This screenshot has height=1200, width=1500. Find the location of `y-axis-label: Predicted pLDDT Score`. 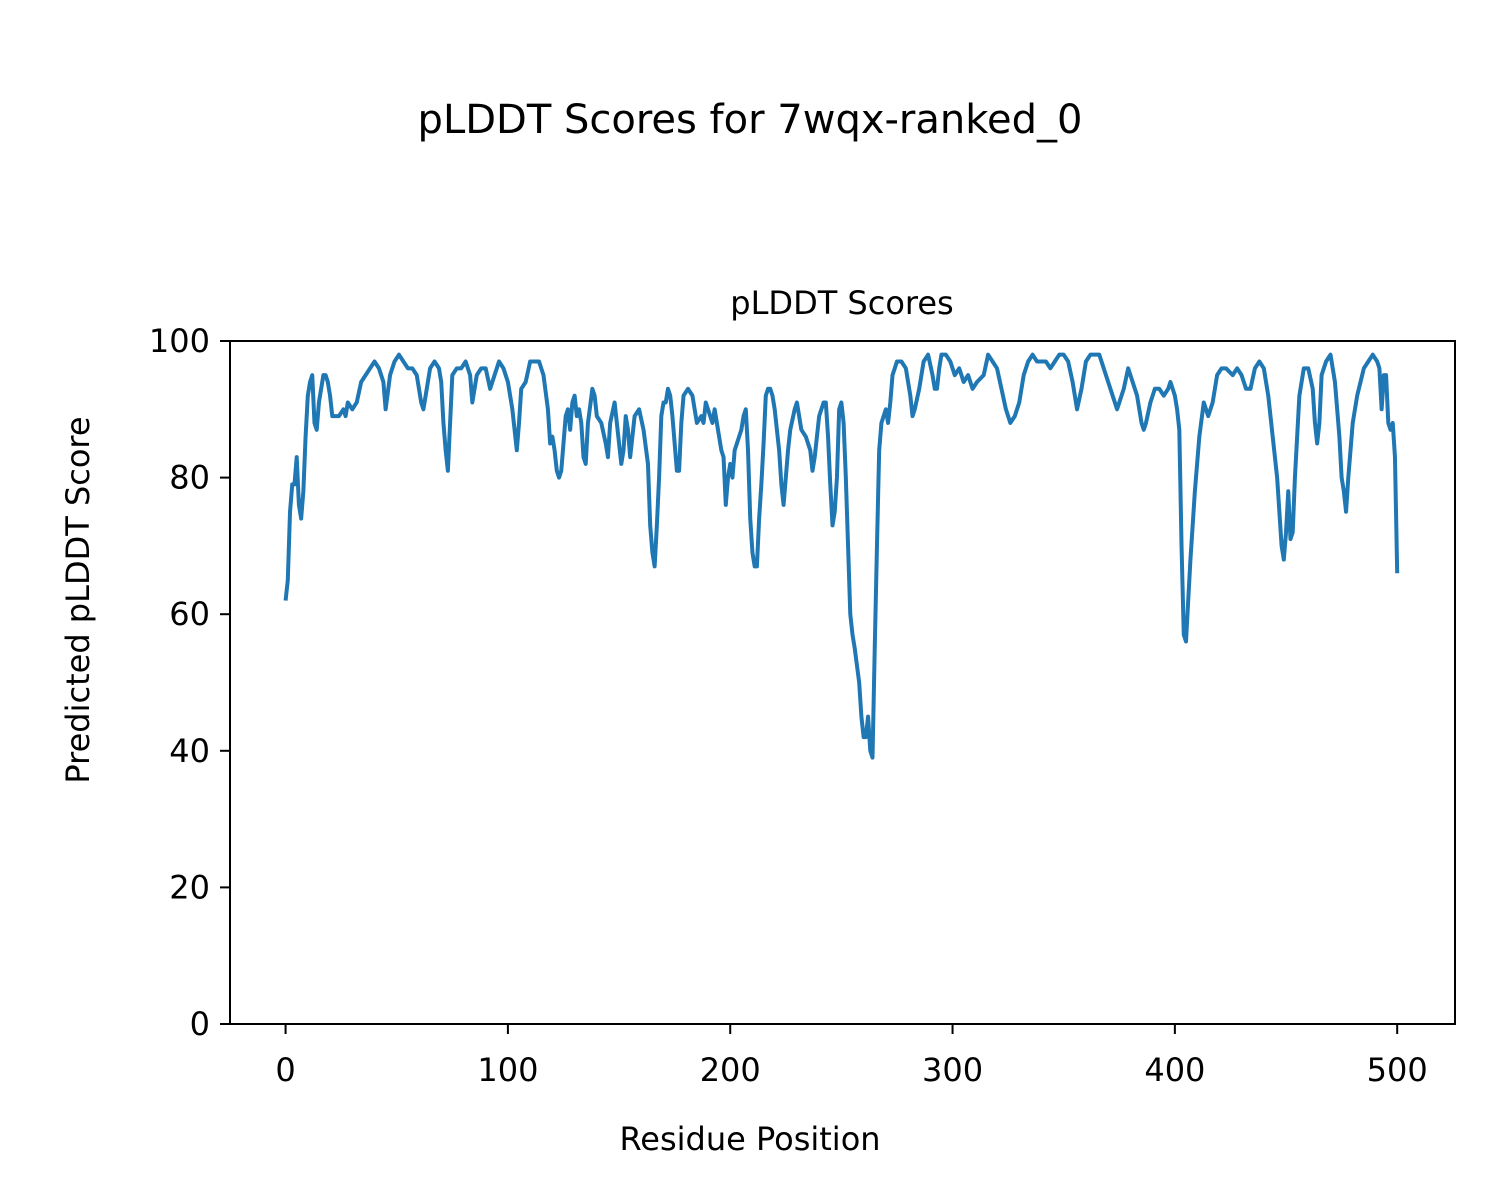

y-axis-label: Predicted pLDDT Score is located at coordinates (78, 599).